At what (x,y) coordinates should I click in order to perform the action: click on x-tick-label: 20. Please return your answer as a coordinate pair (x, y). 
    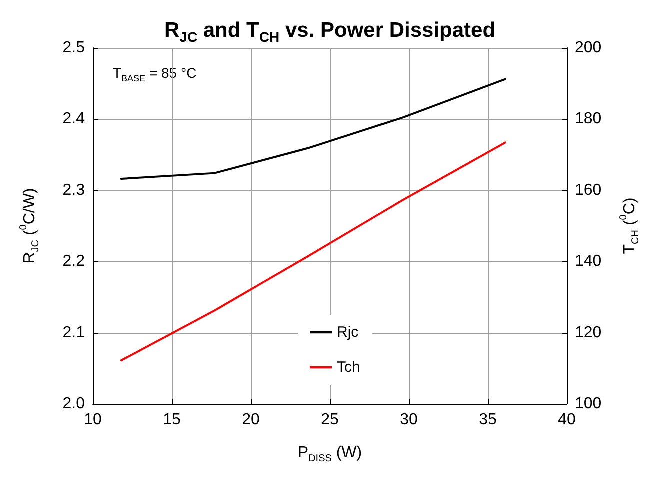
    Looking at the image, I should click on (251, 420).